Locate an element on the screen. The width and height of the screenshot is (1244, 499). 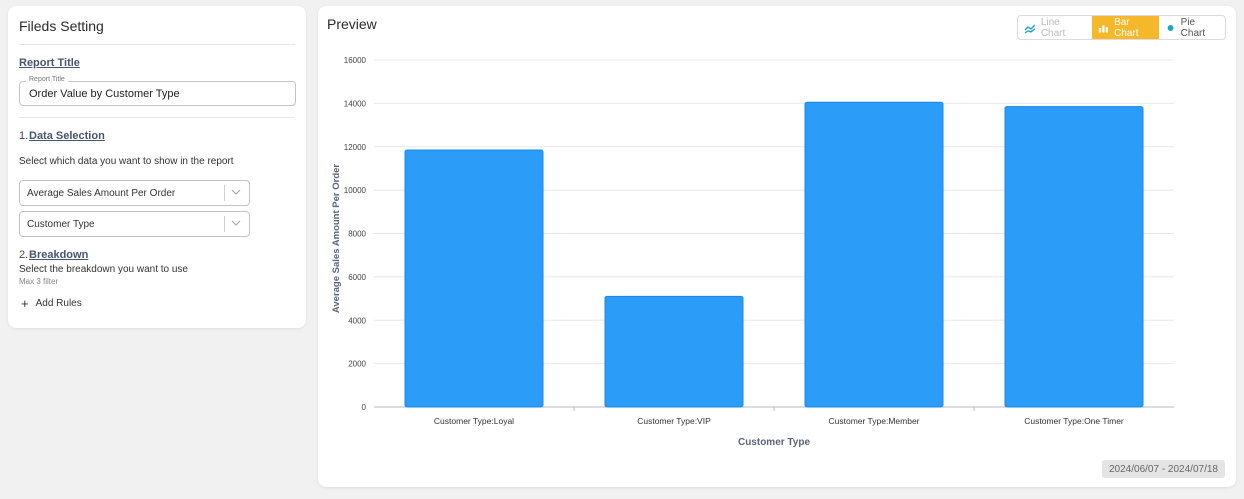
line-chart-button: Line Chart is located at coordinates (1055, 27).